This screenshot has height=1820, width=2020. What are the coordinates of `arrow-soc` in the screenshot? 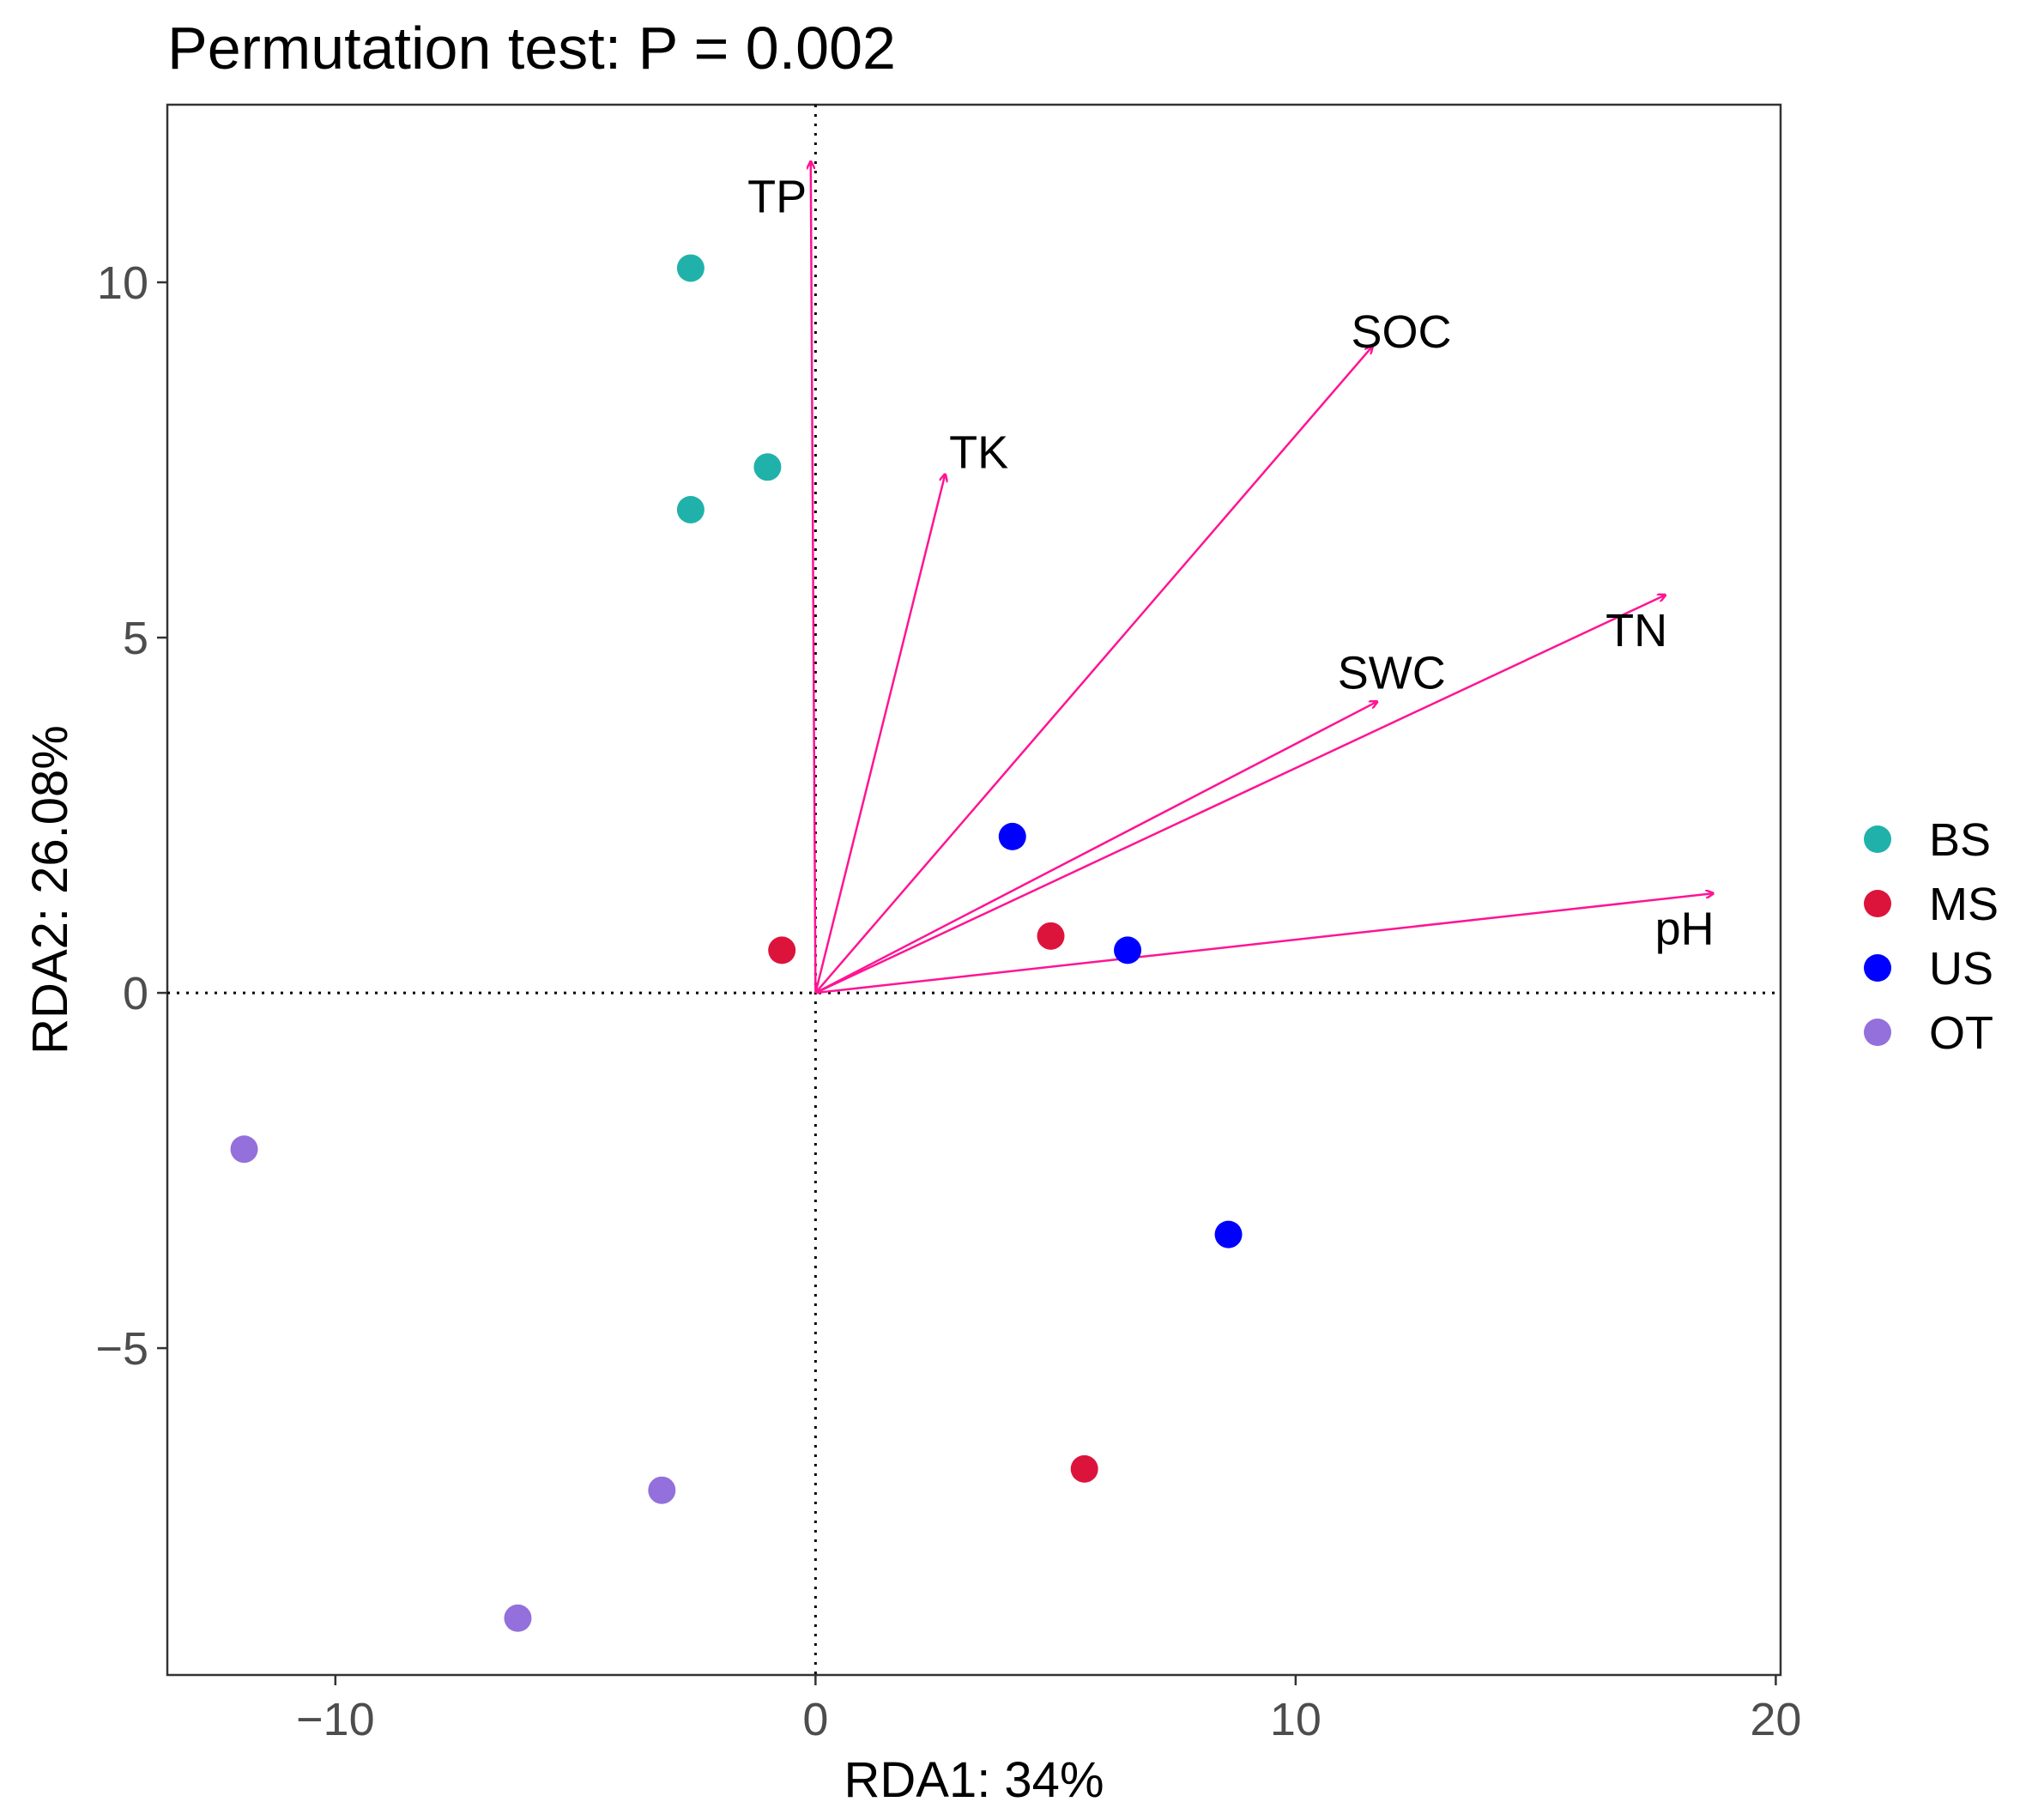 It's located at (1093, 670).